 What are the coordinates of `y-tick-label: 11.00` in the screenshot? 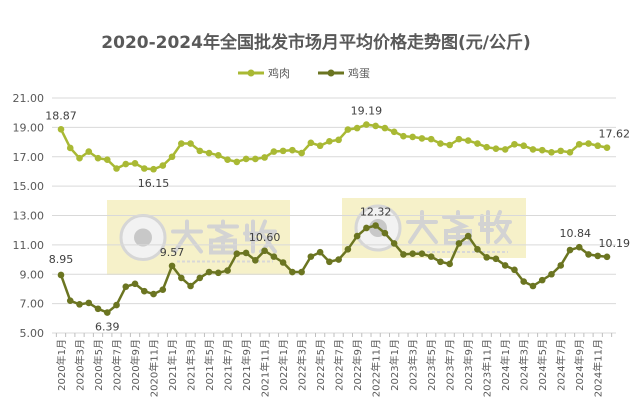 It's located at (29, 245).